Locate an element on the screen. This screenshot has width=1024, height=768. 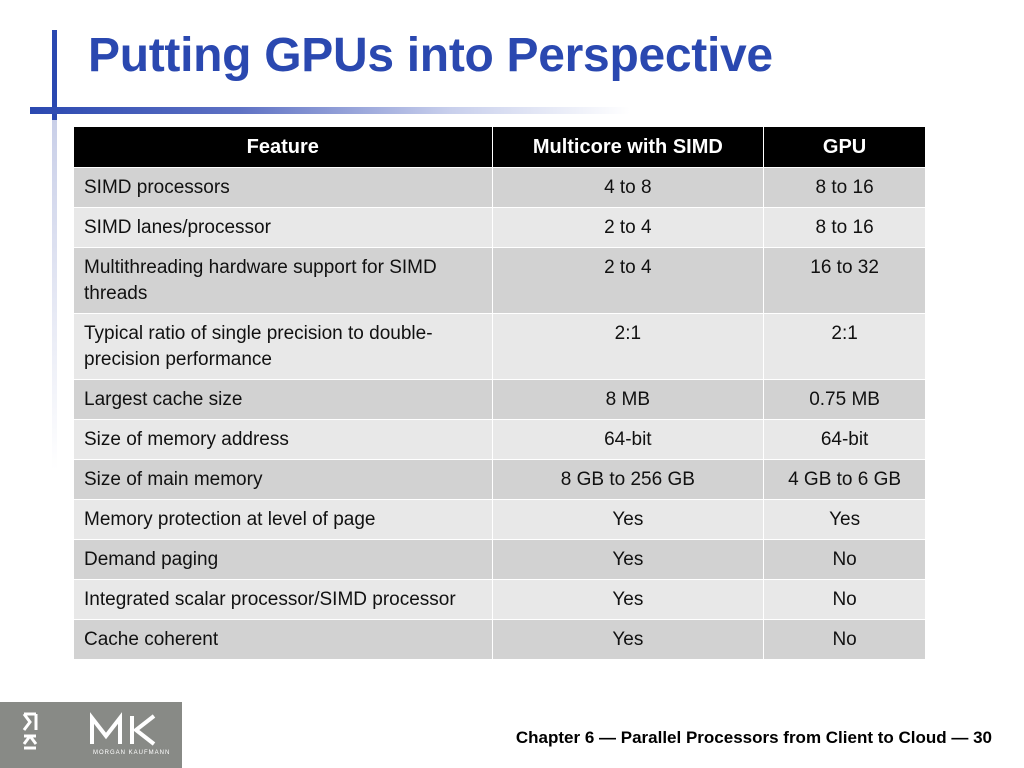
header-feature: Feature is located at coordinates (283, 147).